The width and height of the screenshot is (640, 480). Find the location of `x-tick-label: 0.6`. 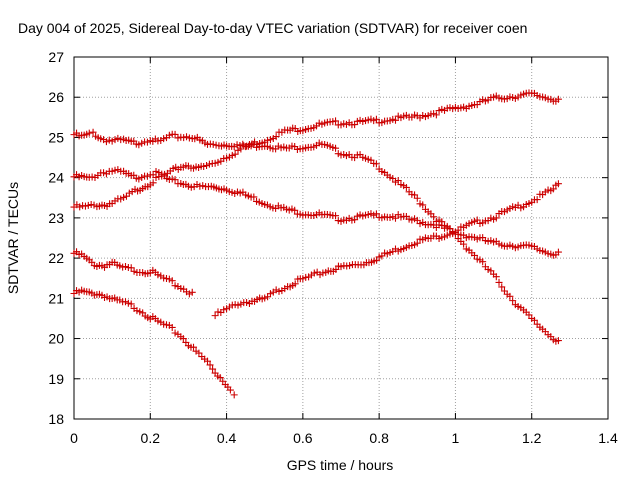

x-tick-label: 0.6 is located at coordinates (303, 438).